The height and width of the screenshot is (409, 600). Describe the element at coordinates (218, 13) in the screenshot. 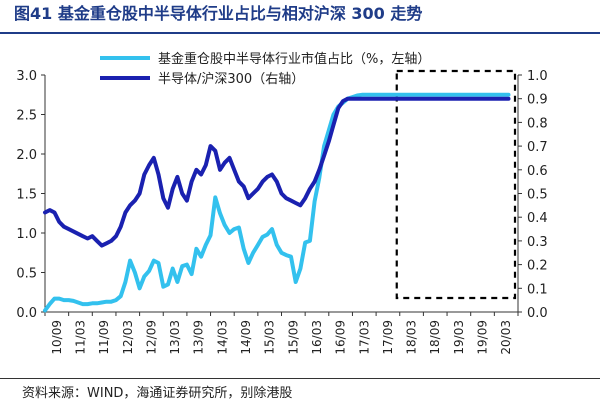

I see `chart-title: 图41 基金重仓股中半导体行业占比与相对沪深 300 走势` at that location.